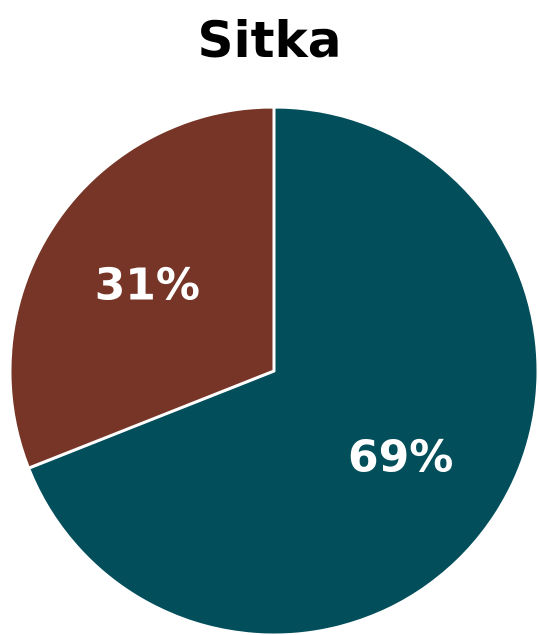 The image size is (539, 635). What do you see at coordinates (147, 284) in the screenshot?
I see `pie-slice-label-2: 31%` at bounding box center [147, 284].